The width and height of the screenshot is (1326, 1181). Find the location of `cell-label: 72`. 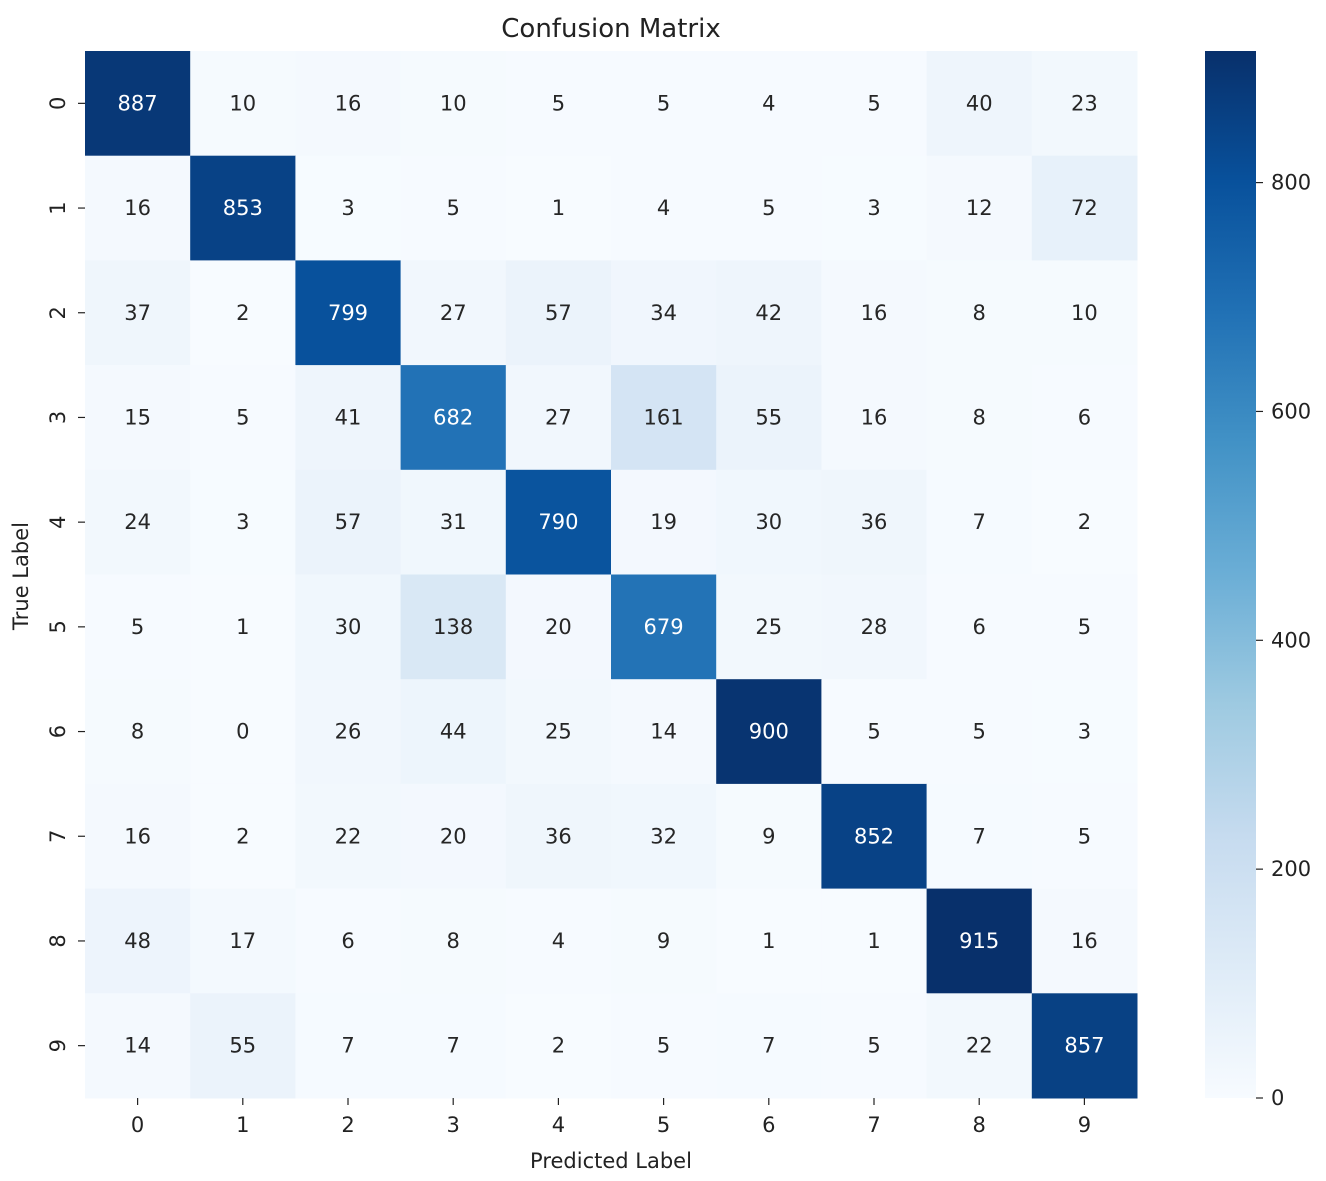

cell-label: 72 is located at coordinates (1084, 208).